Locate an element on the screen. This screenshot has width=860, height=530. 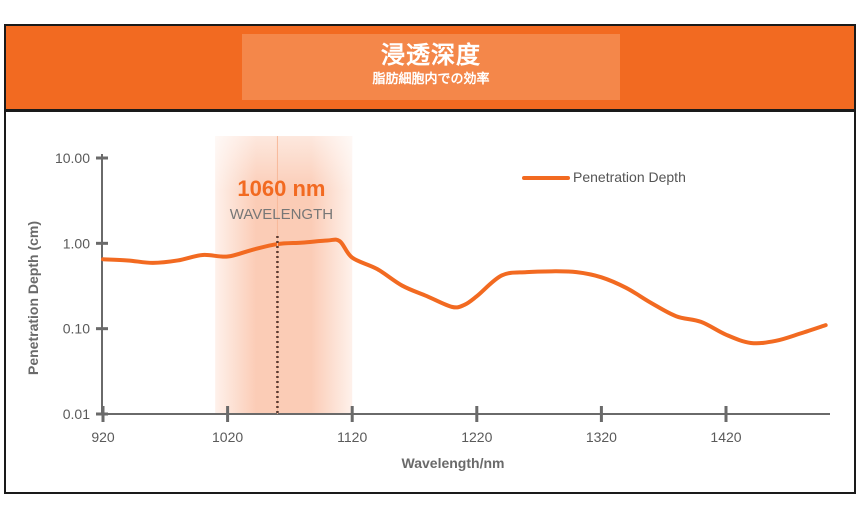
x-axis-title: Wavelength/nm is located at coordinates (453, 463).